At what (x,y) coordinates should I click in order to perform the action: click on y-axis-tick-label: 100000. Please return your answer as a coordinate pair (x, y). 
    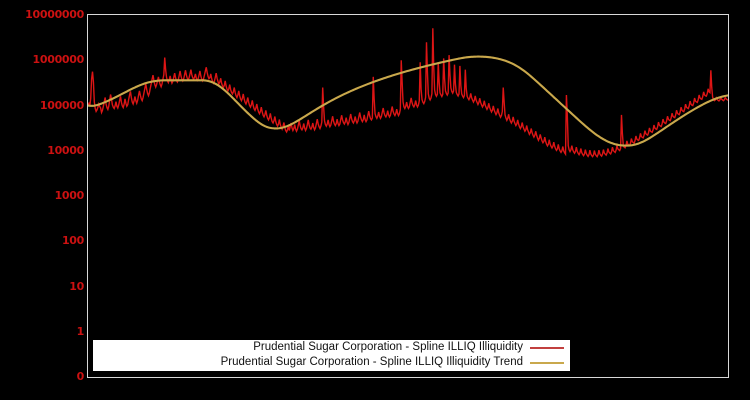
    Looking at the image, I should click on (61, 105).